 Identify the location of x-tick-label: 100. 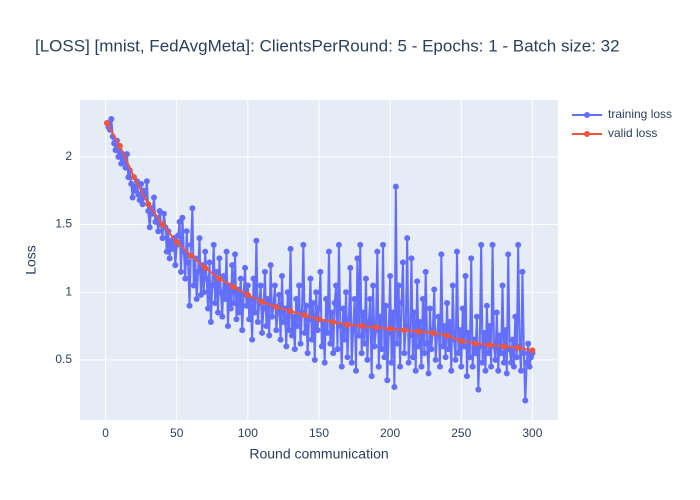
(248, 433).